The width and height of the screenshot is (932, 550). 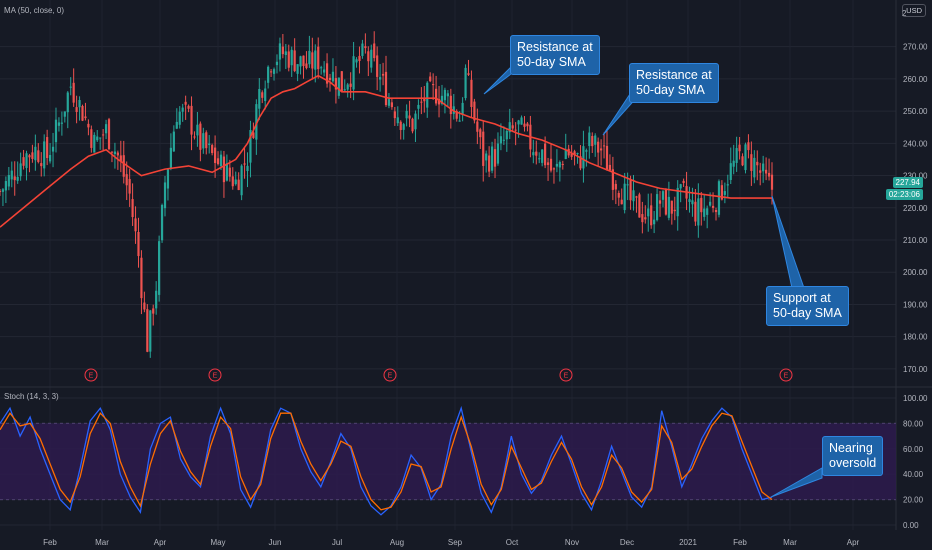 I want to click on callout-oversold: Nearing oversold, so click(x=853, y=456).